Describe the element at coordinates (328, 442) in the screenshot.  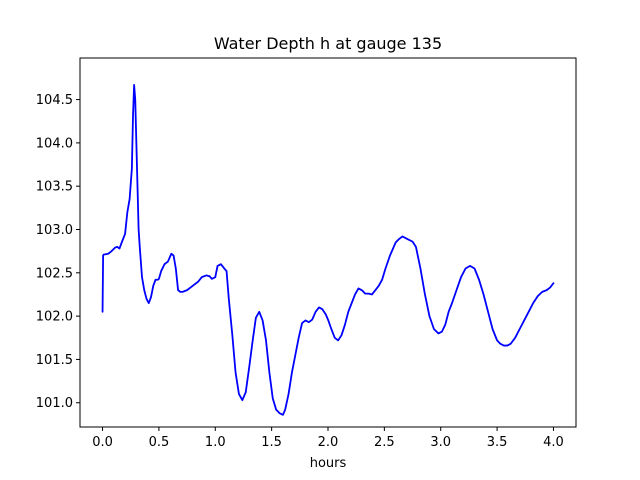
I see `x-tick-label: 2.0` at that location.